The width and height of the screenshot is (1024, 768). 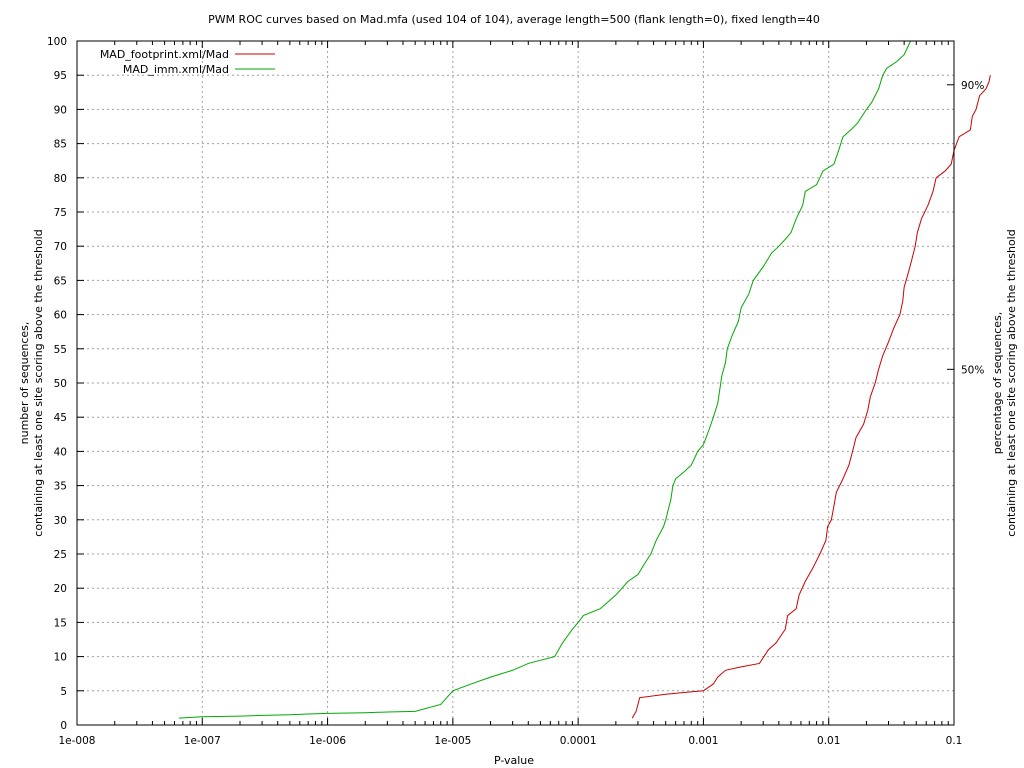 I want to click on y-tick-label: 15, so click(x=60, y=623).